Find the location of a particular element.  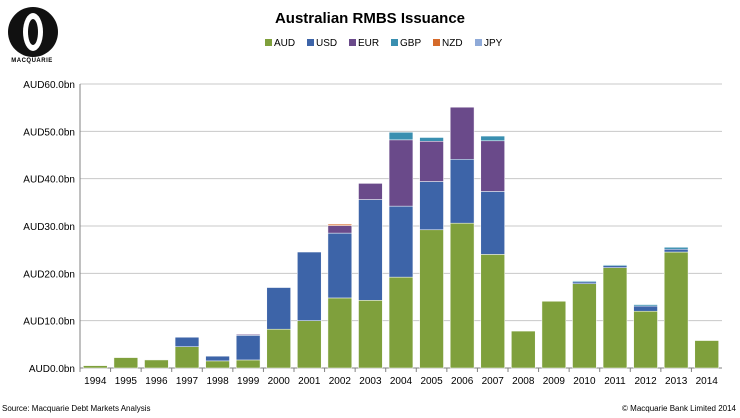

y-tick-label: AUD40.0bn is located at coordinates (49, 180).